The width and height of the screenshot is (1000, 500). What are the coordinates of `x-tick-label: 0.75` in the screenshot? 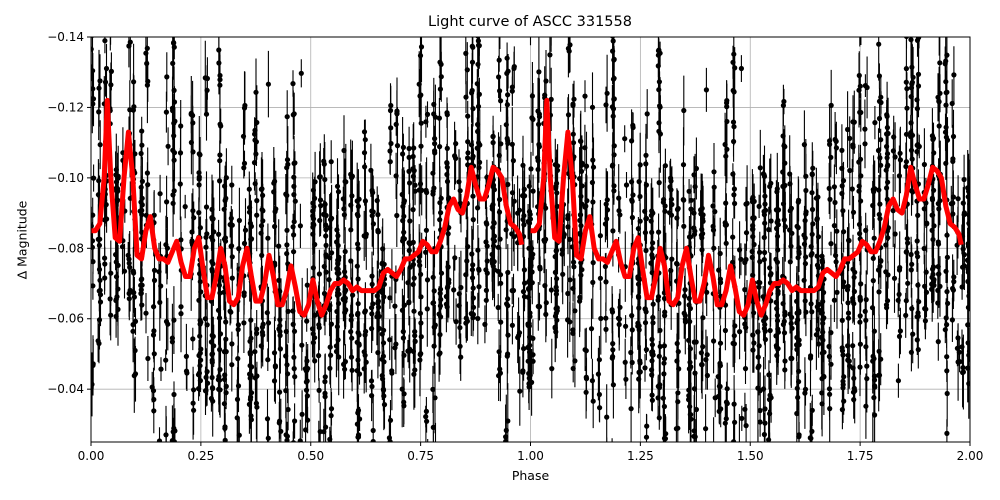 It's located at (420, 456).